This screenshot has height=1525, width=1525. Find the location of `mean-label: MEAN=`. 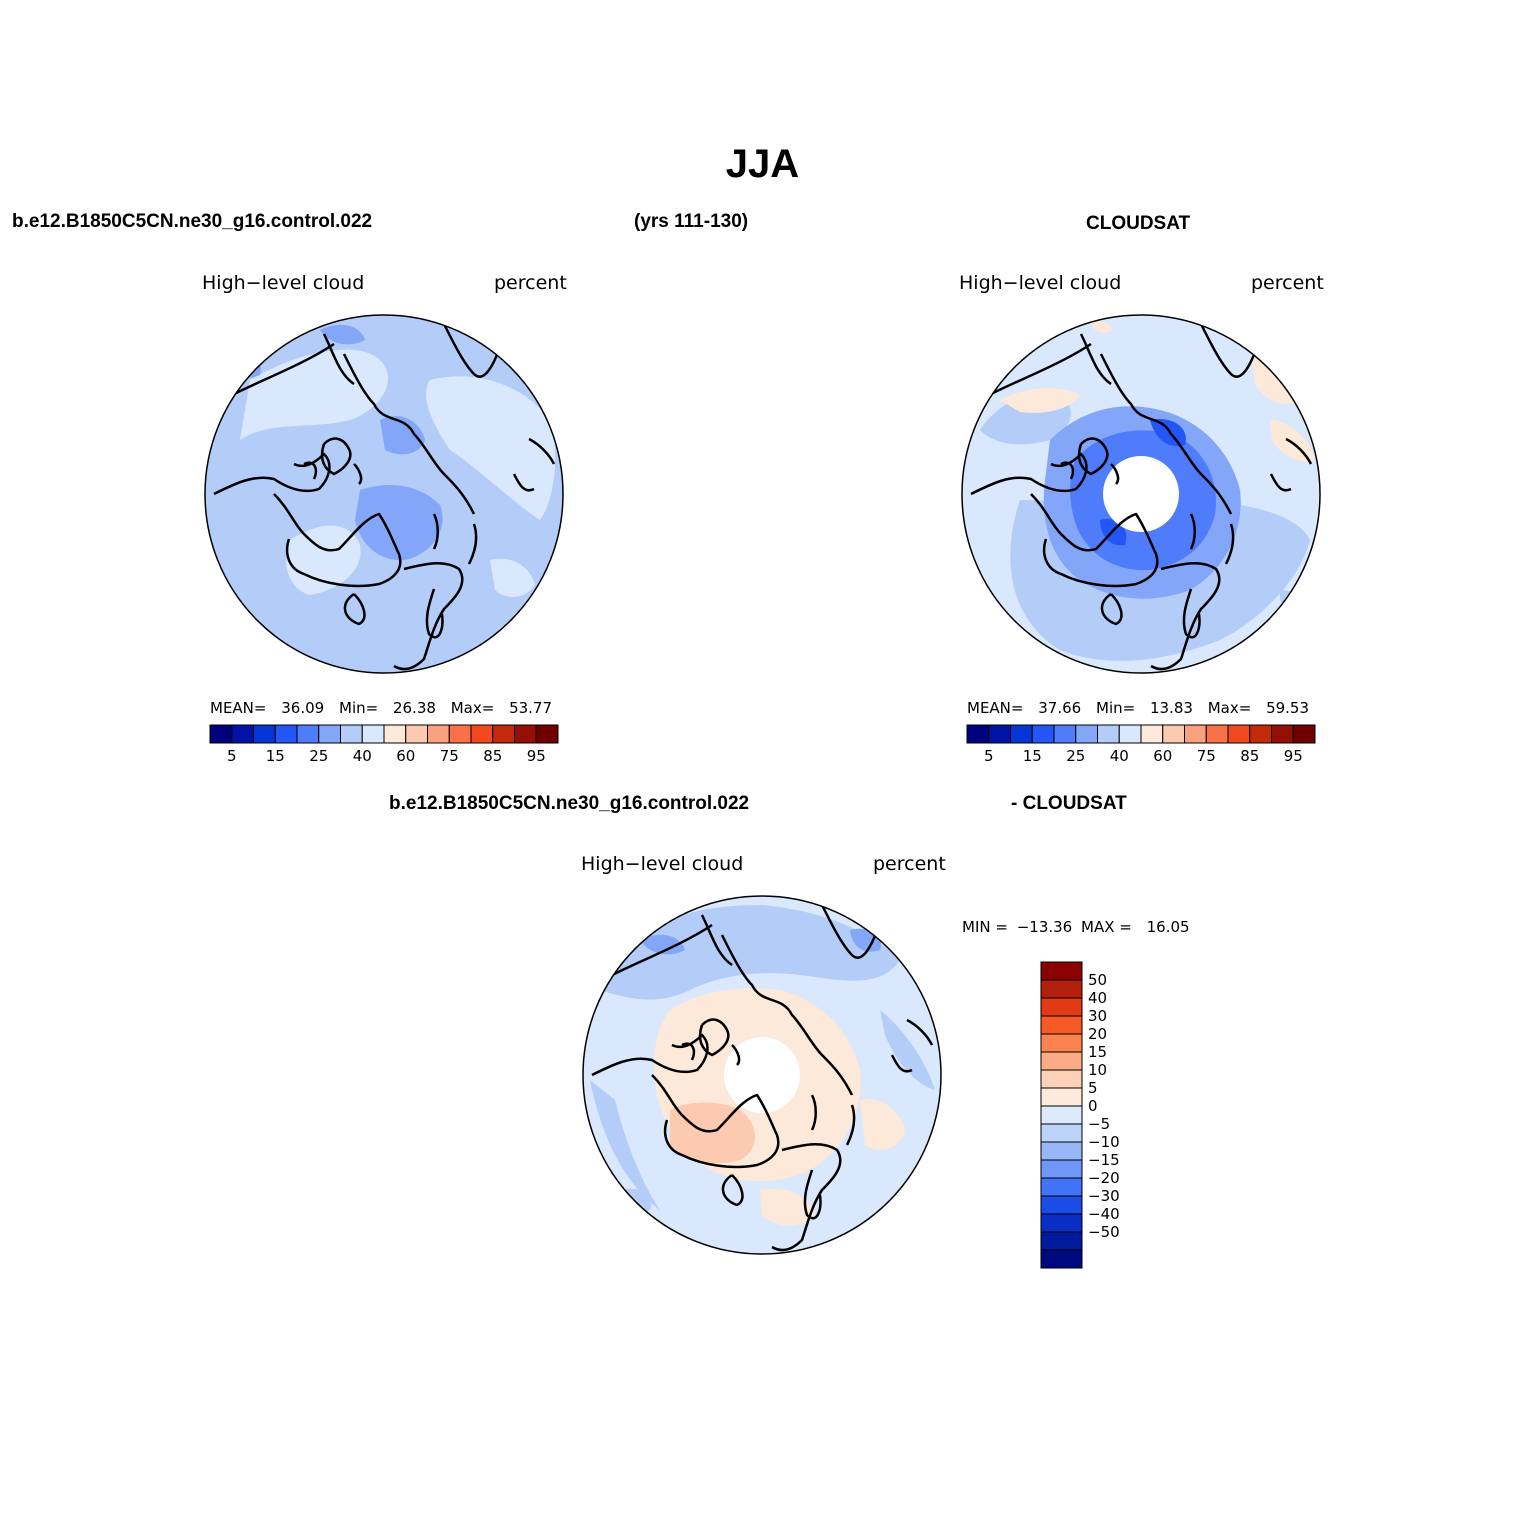

mean-label: MEAN= is located at coordinates (995, 708).